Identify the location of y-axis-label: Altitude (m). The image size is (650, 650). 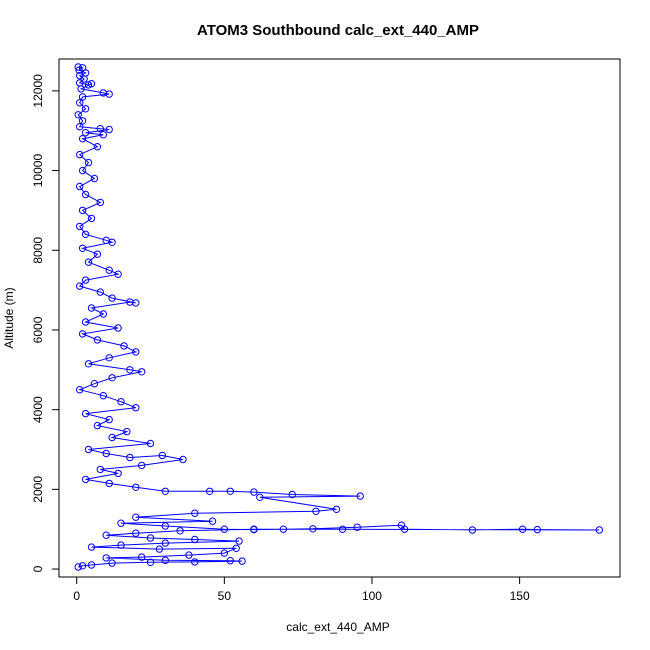
(9, 317).